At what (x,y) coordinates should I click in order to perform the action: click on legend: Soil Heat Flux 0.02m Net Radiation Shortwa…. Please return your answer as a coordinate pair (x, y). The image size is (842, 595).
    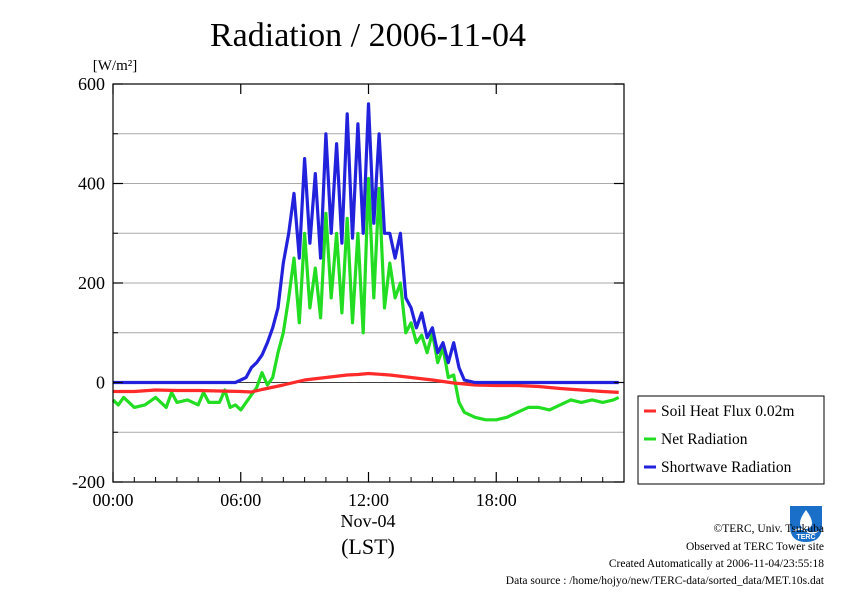
    Looking at the image, I should click on (731, 440).